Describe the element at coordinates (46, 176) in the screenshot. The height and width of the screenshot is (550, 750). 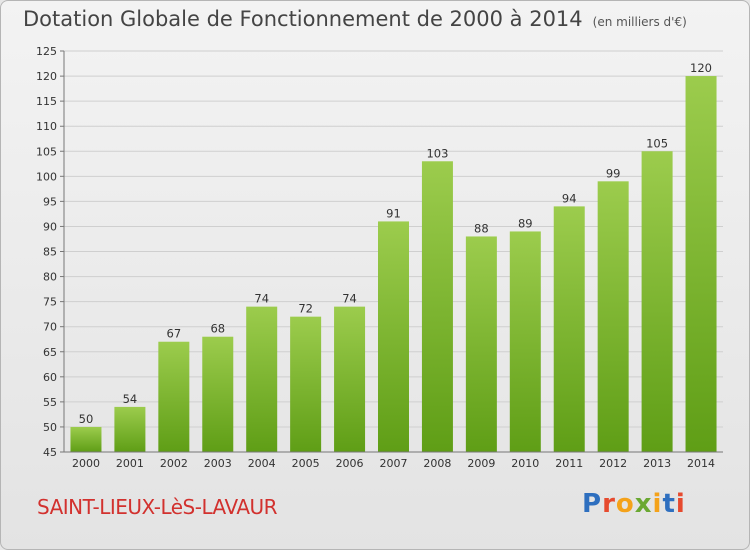
I see `y-tick-label: 100` at that location.